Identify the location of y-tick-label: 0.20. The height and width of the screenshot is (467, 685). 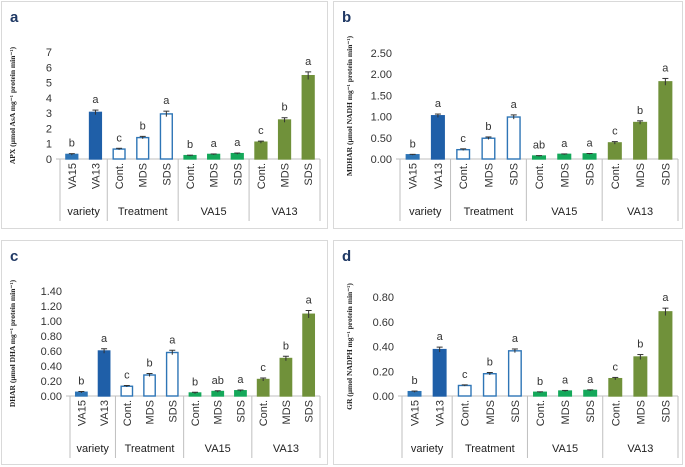
(383, 372).